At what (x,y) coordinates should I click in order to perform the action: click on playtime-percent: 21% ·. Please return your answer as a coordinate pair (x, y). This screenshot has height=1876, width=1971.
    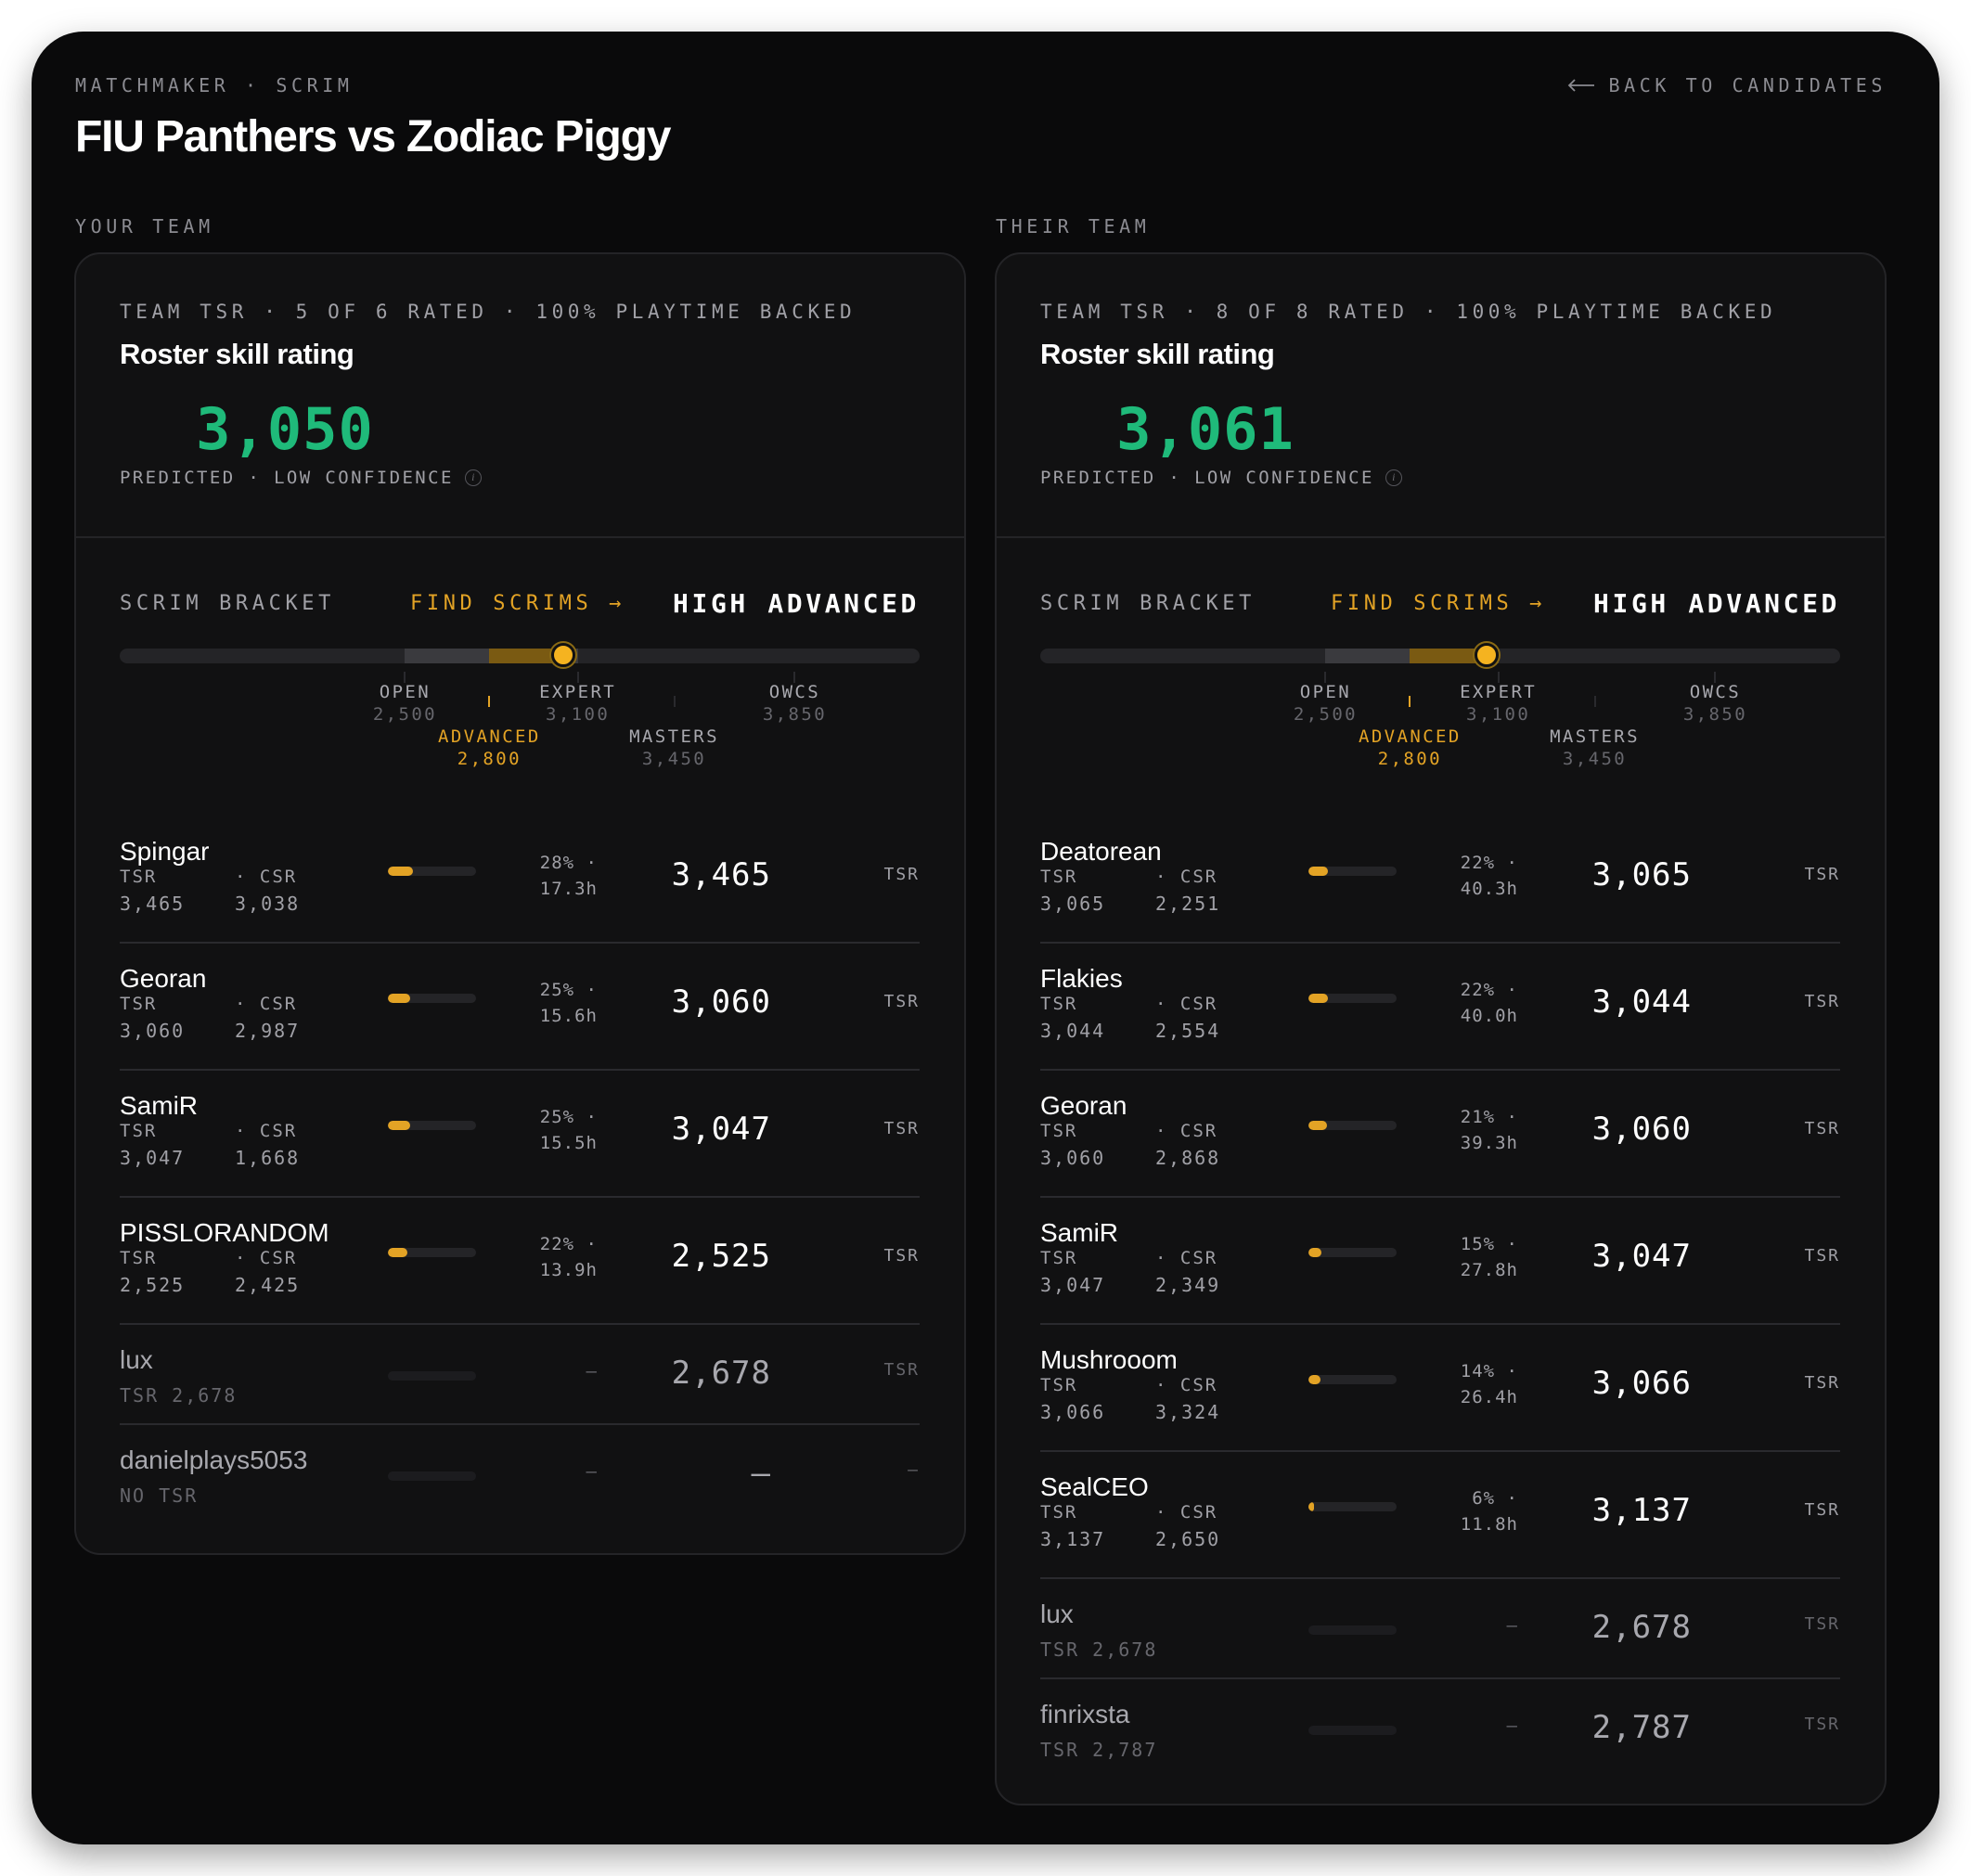
    Looking at the image, I should click on (1489, 1117).